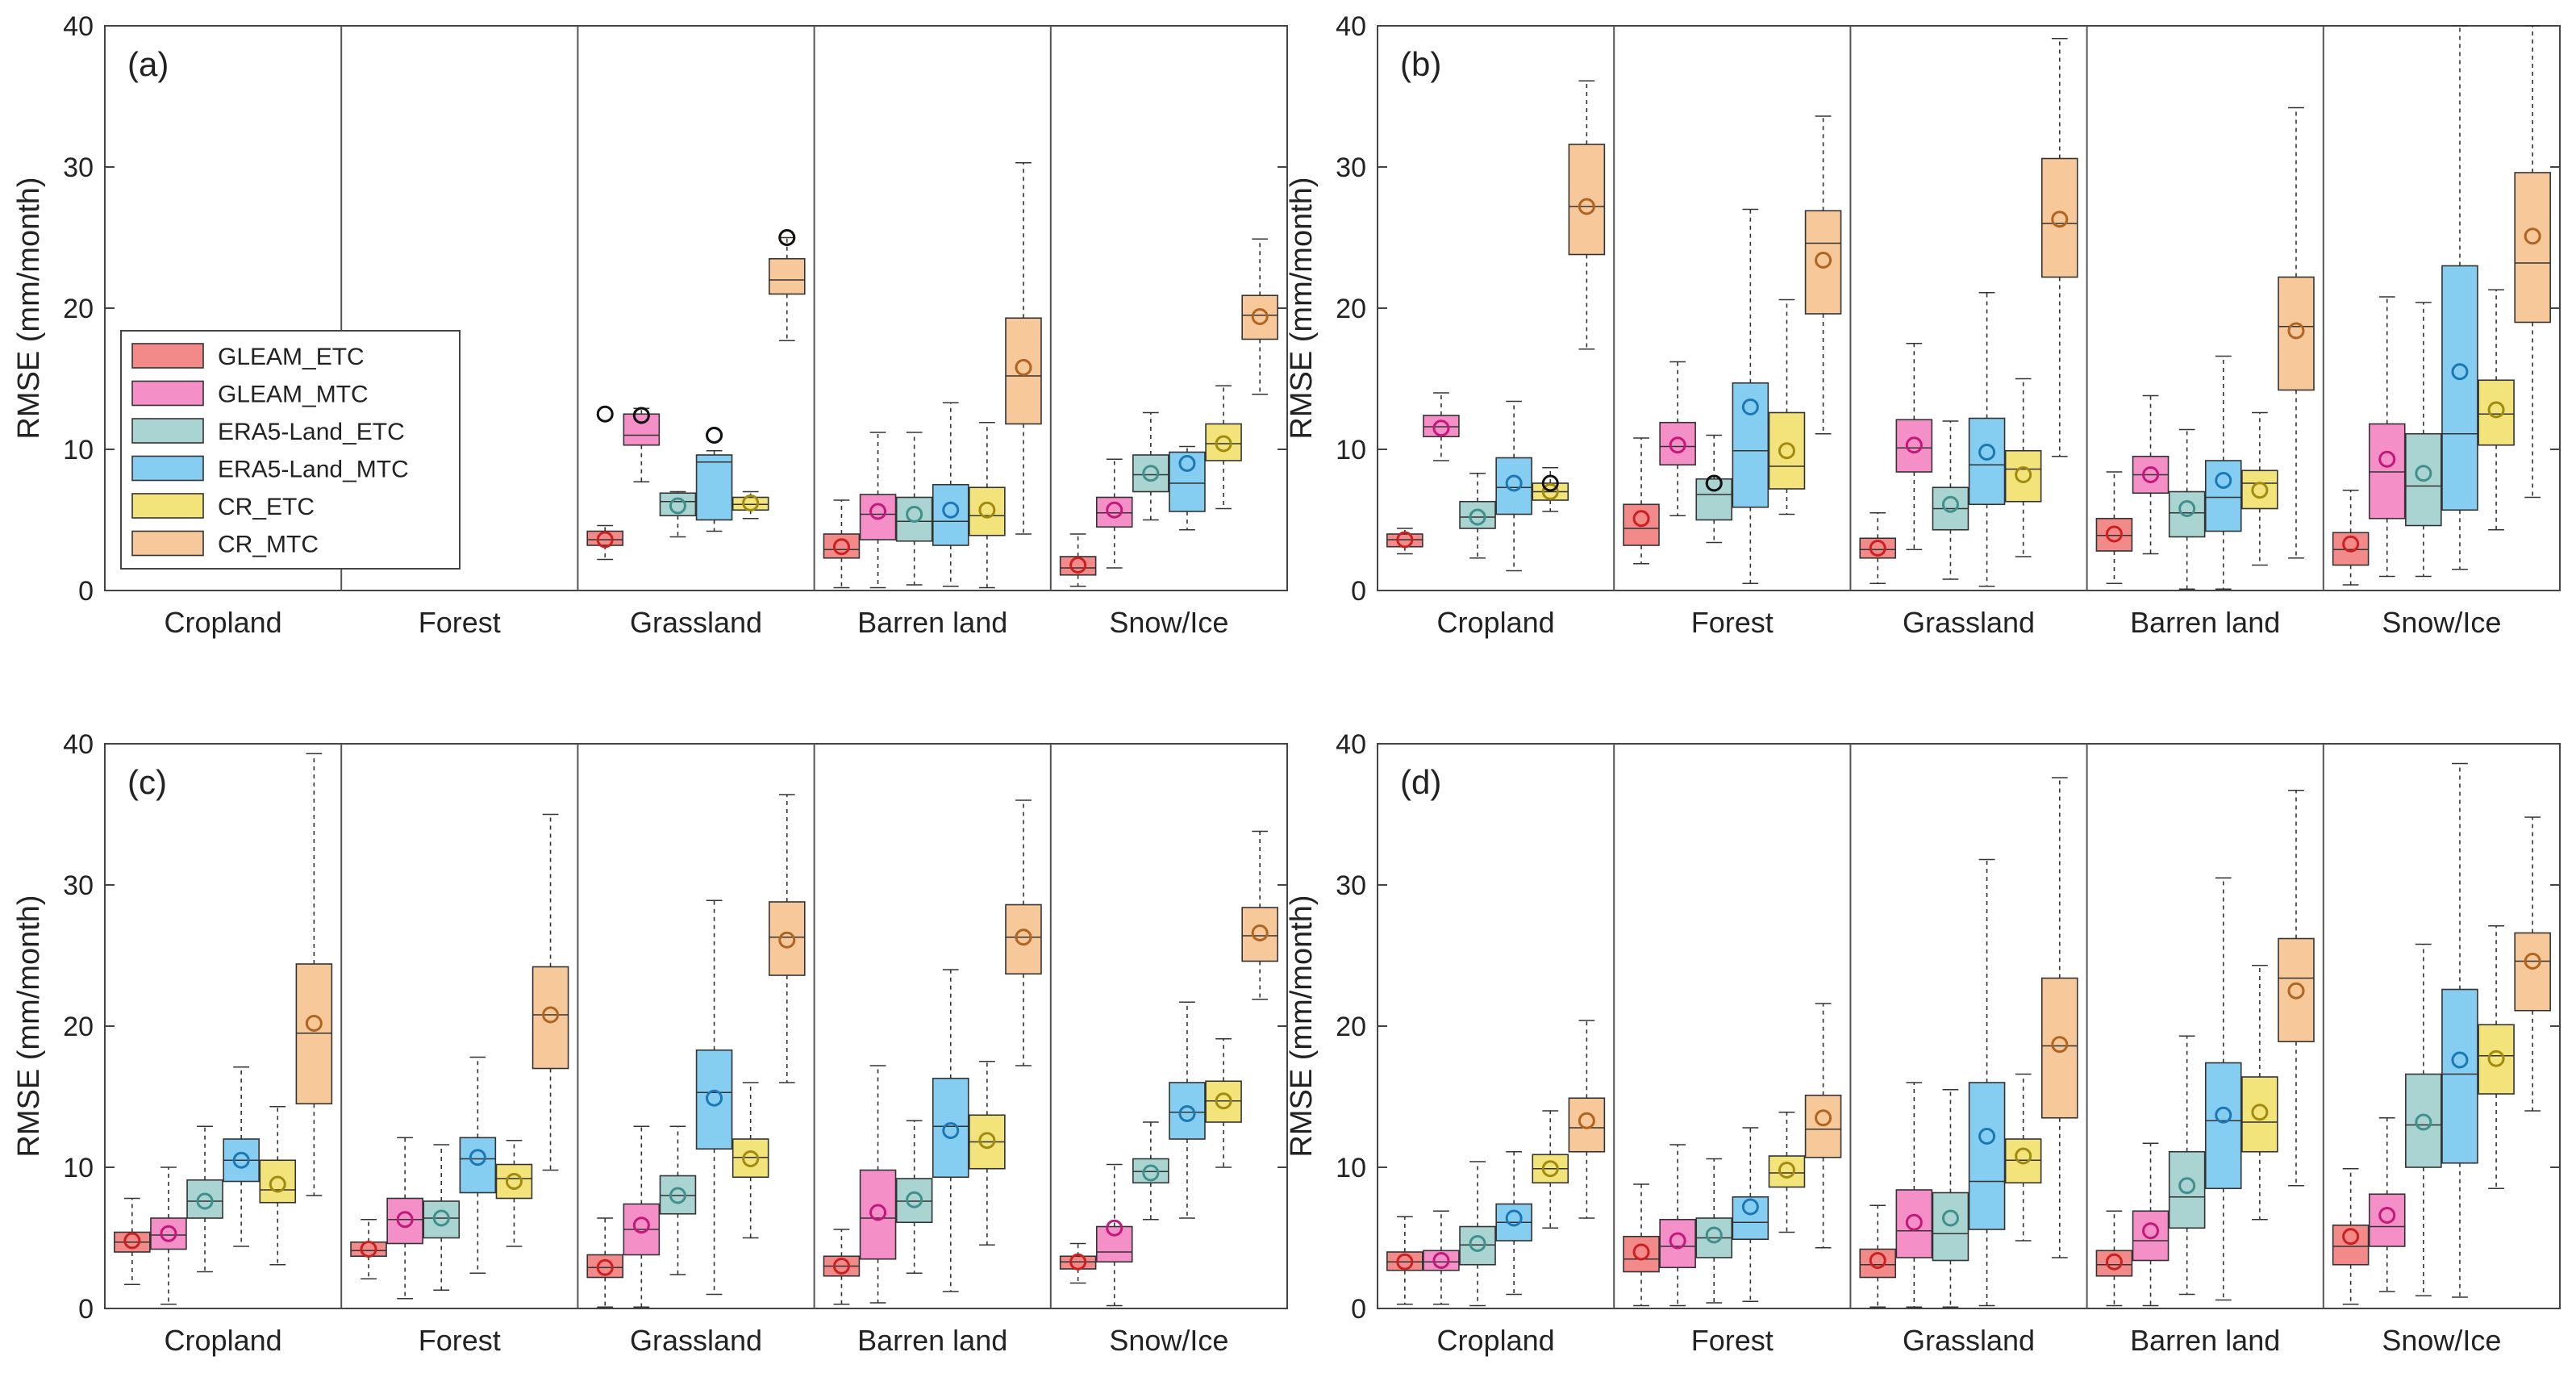  Describe the element at coordinates (1496, 1341) in the screenshot. I see `category-label: Cropland` at that location.